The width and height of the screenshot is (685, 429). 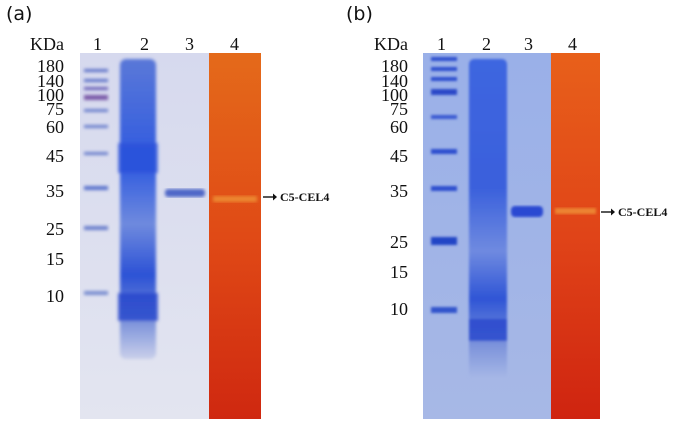 What do you see at coordinates (55, 156) in the screenshot?
I see `panel-a-marker-45: 45` at bounding box center [55, 156].